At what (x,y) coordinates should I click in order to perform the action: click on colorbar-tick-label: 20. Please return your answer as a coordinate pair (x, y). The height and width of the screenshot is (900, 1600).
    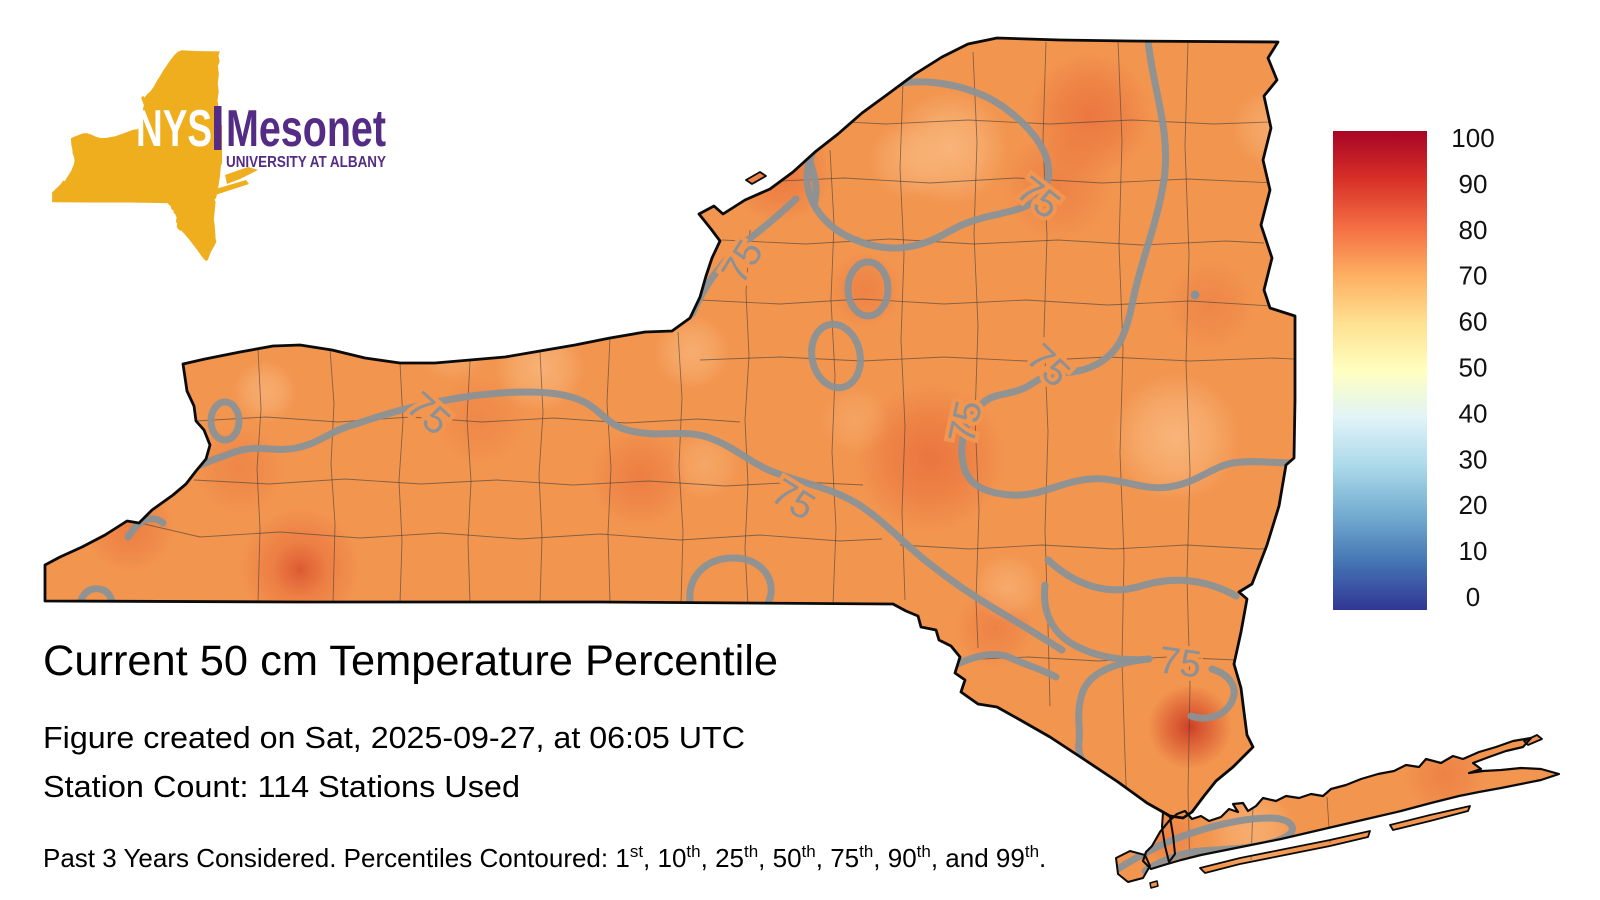
    Looking at the image, I should click on (1473, 505).